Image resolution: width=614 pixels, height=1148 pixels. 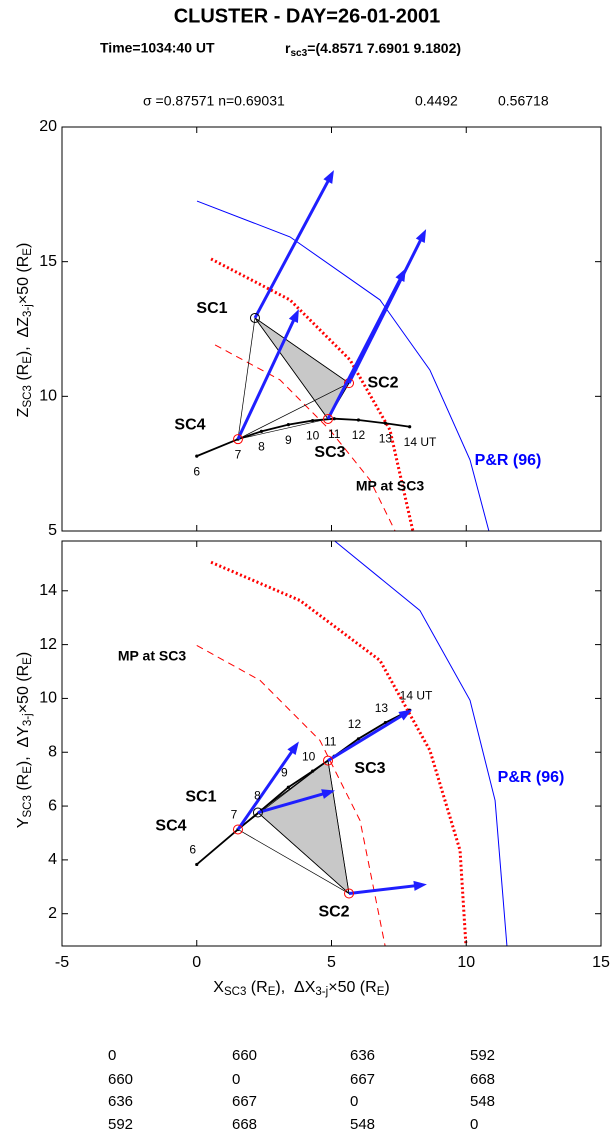 What do you see at coordinates (48, 126) in the screenshot?
I see `y-tick-label: 20` at bounding box center [48, 126].